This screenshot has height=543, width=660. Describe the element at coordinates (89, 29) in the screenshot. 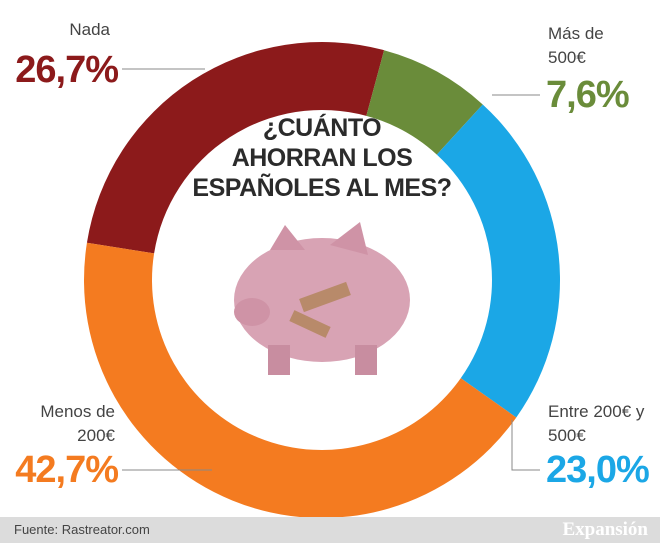

I see `category-label: Nada` at that location.